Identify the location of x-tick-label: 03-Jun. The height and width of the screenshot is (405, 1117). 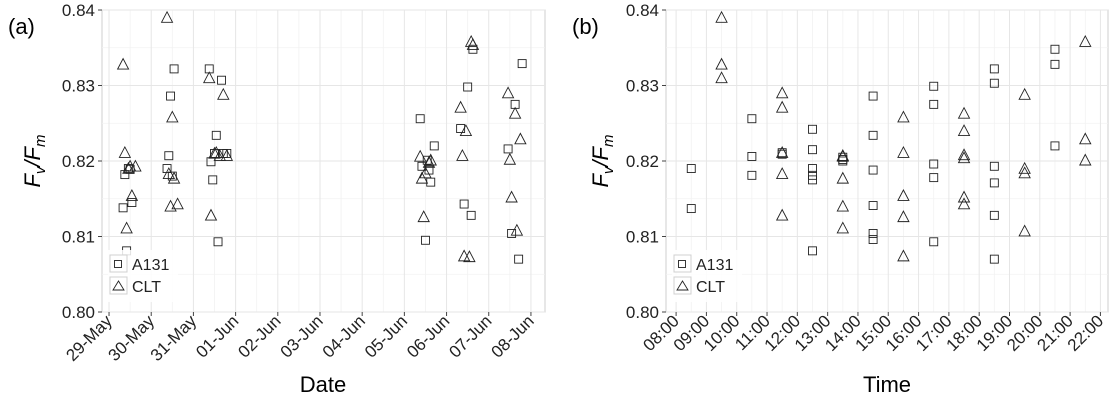
(302, 336).